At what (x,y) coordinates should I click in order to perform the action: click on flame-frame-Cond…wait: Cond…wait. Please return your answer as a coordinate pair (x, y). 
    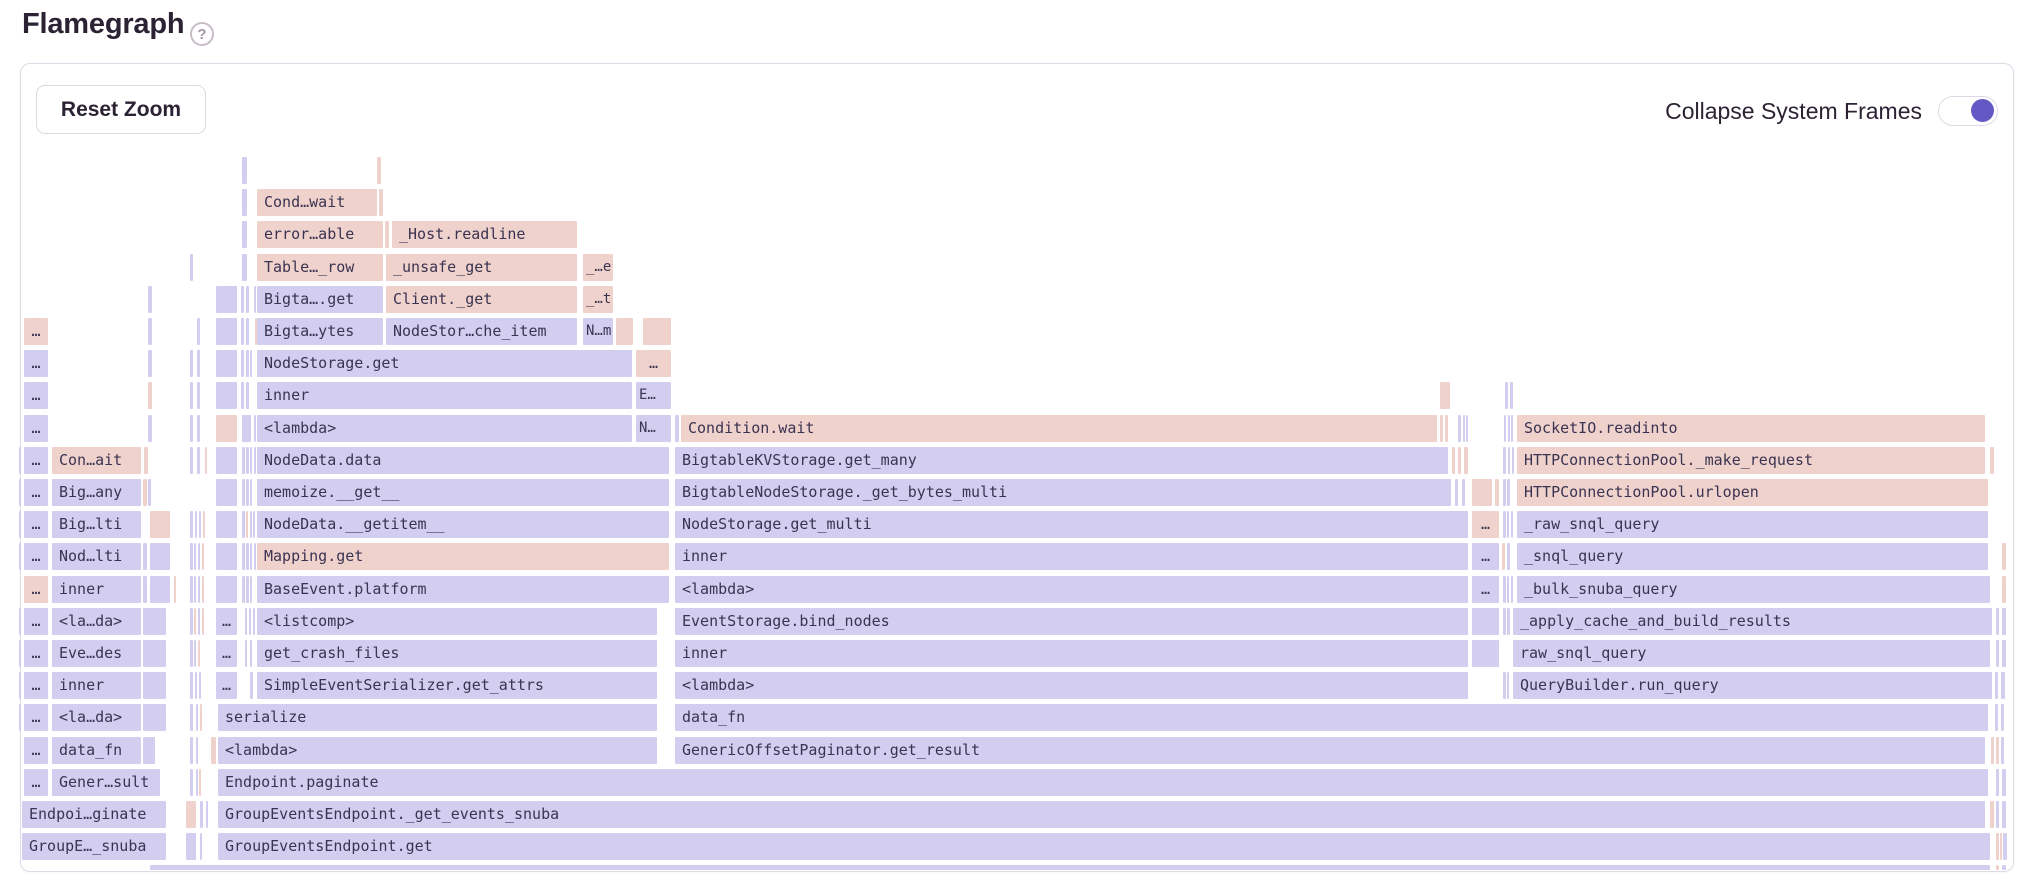
    Looking at the image, I should click on (317, 203).